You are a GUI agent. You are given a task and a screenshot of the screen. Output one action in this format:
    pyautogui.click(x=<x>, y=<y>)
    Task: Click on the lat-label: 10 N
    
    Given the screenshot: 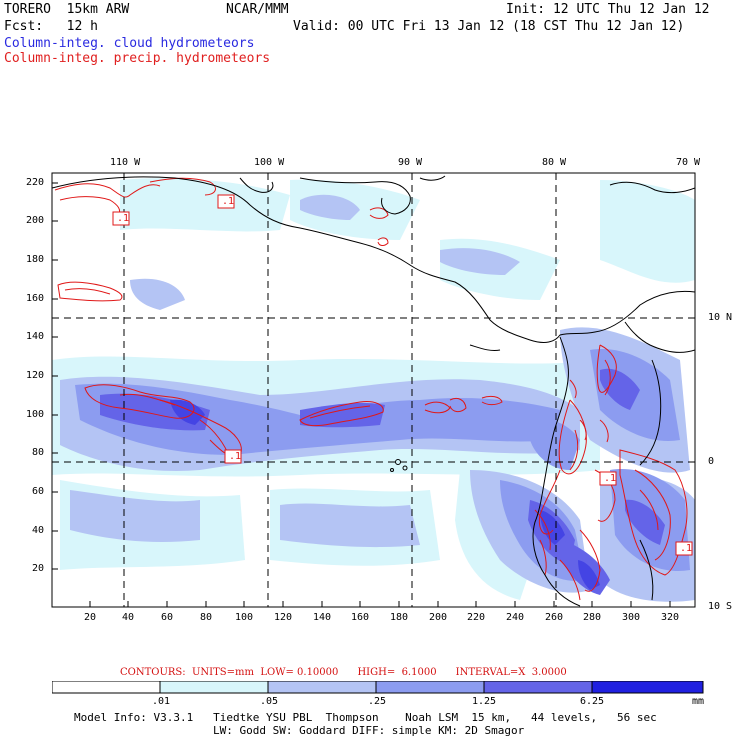 What is the action you would take?
    pyautogui.click(x=720, y=317)
    